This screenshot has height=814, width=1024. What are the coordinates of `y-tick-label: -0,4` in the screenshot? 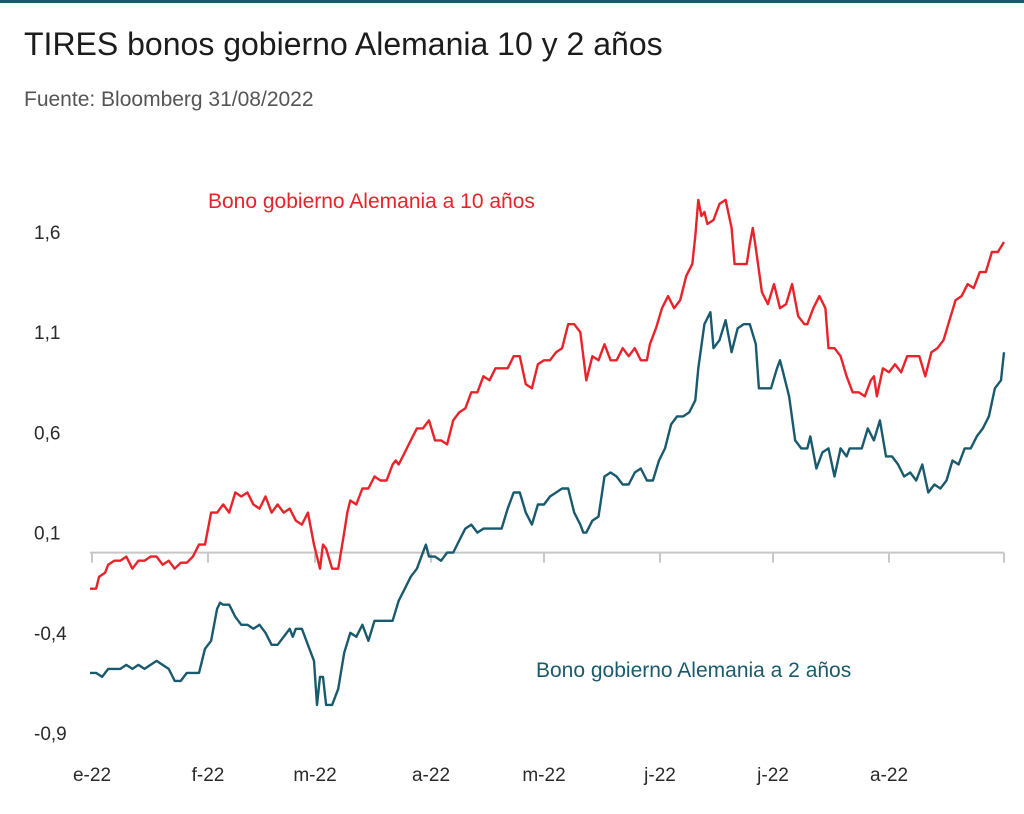 It's located at (50, 634).